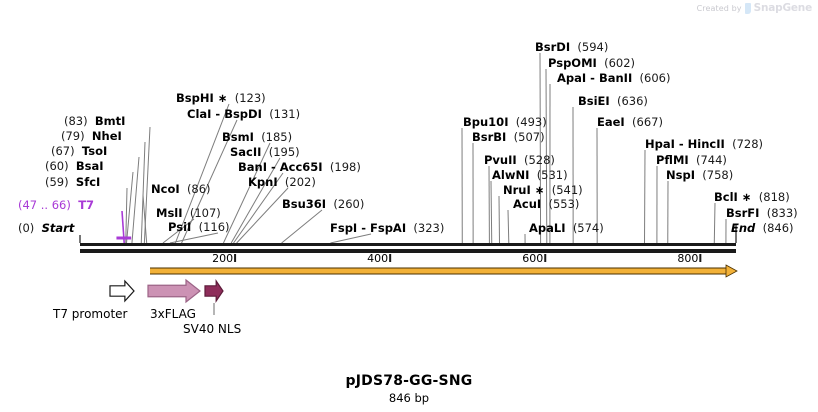 This screenshot has height=412, width=818. What do you see at coordinates (169, 213) in the screenshot?
I see `site-enzyme-msli: MslI` at bounding box center [169, 213].